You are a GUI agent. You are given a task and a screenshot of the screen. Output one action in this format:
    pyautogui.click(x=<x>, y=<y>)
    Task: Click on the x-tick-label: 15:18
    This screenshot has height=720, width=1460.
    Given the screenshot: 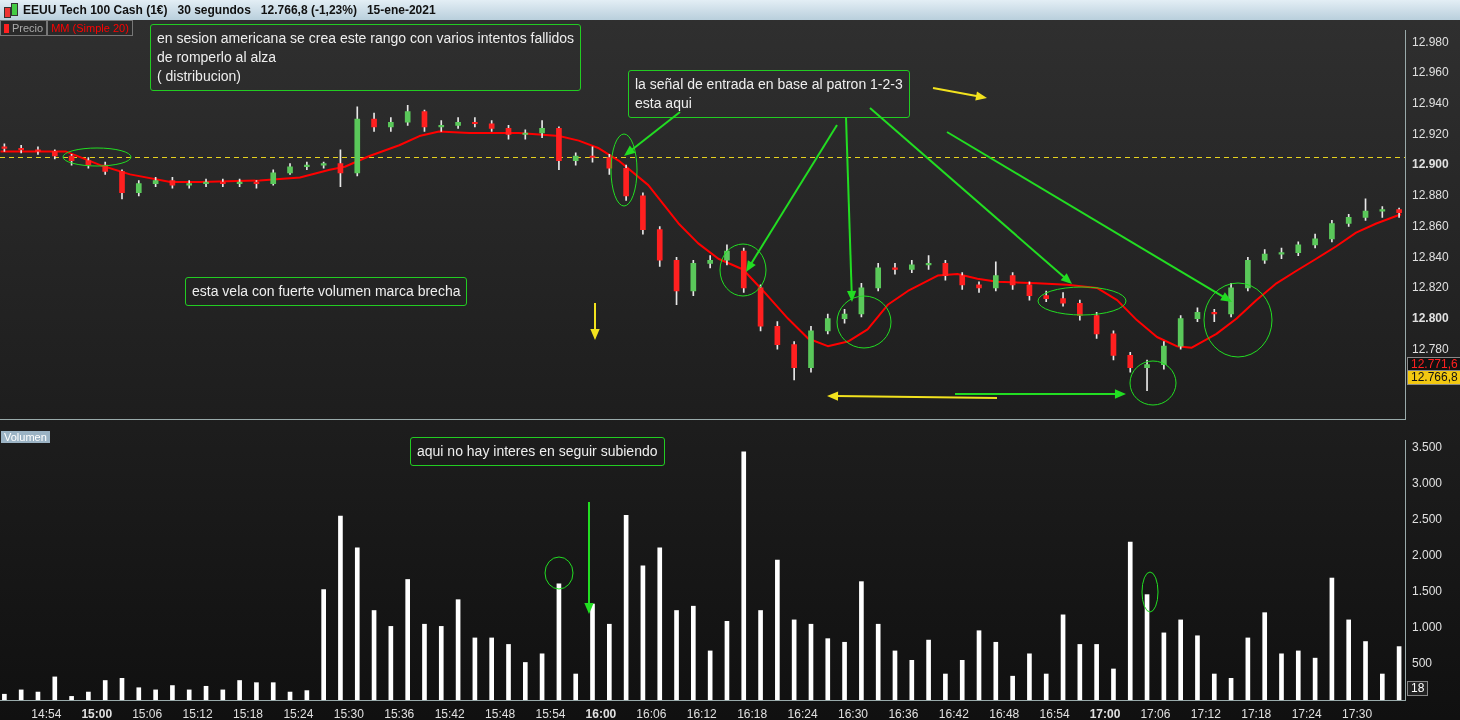 What is the action you would take?
    pyautogui.click(x=248, y=713)
    